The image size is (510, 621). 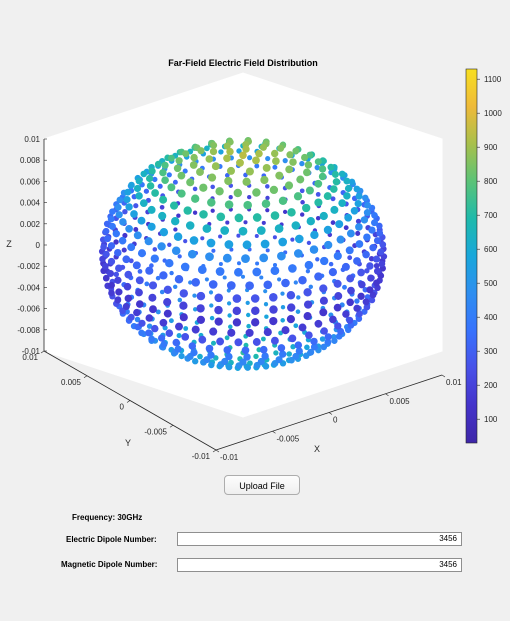 What do you see at coordinates (85, 376) in the screenshot?
I see `y-tick-mark` at bounding box center [85, 376].